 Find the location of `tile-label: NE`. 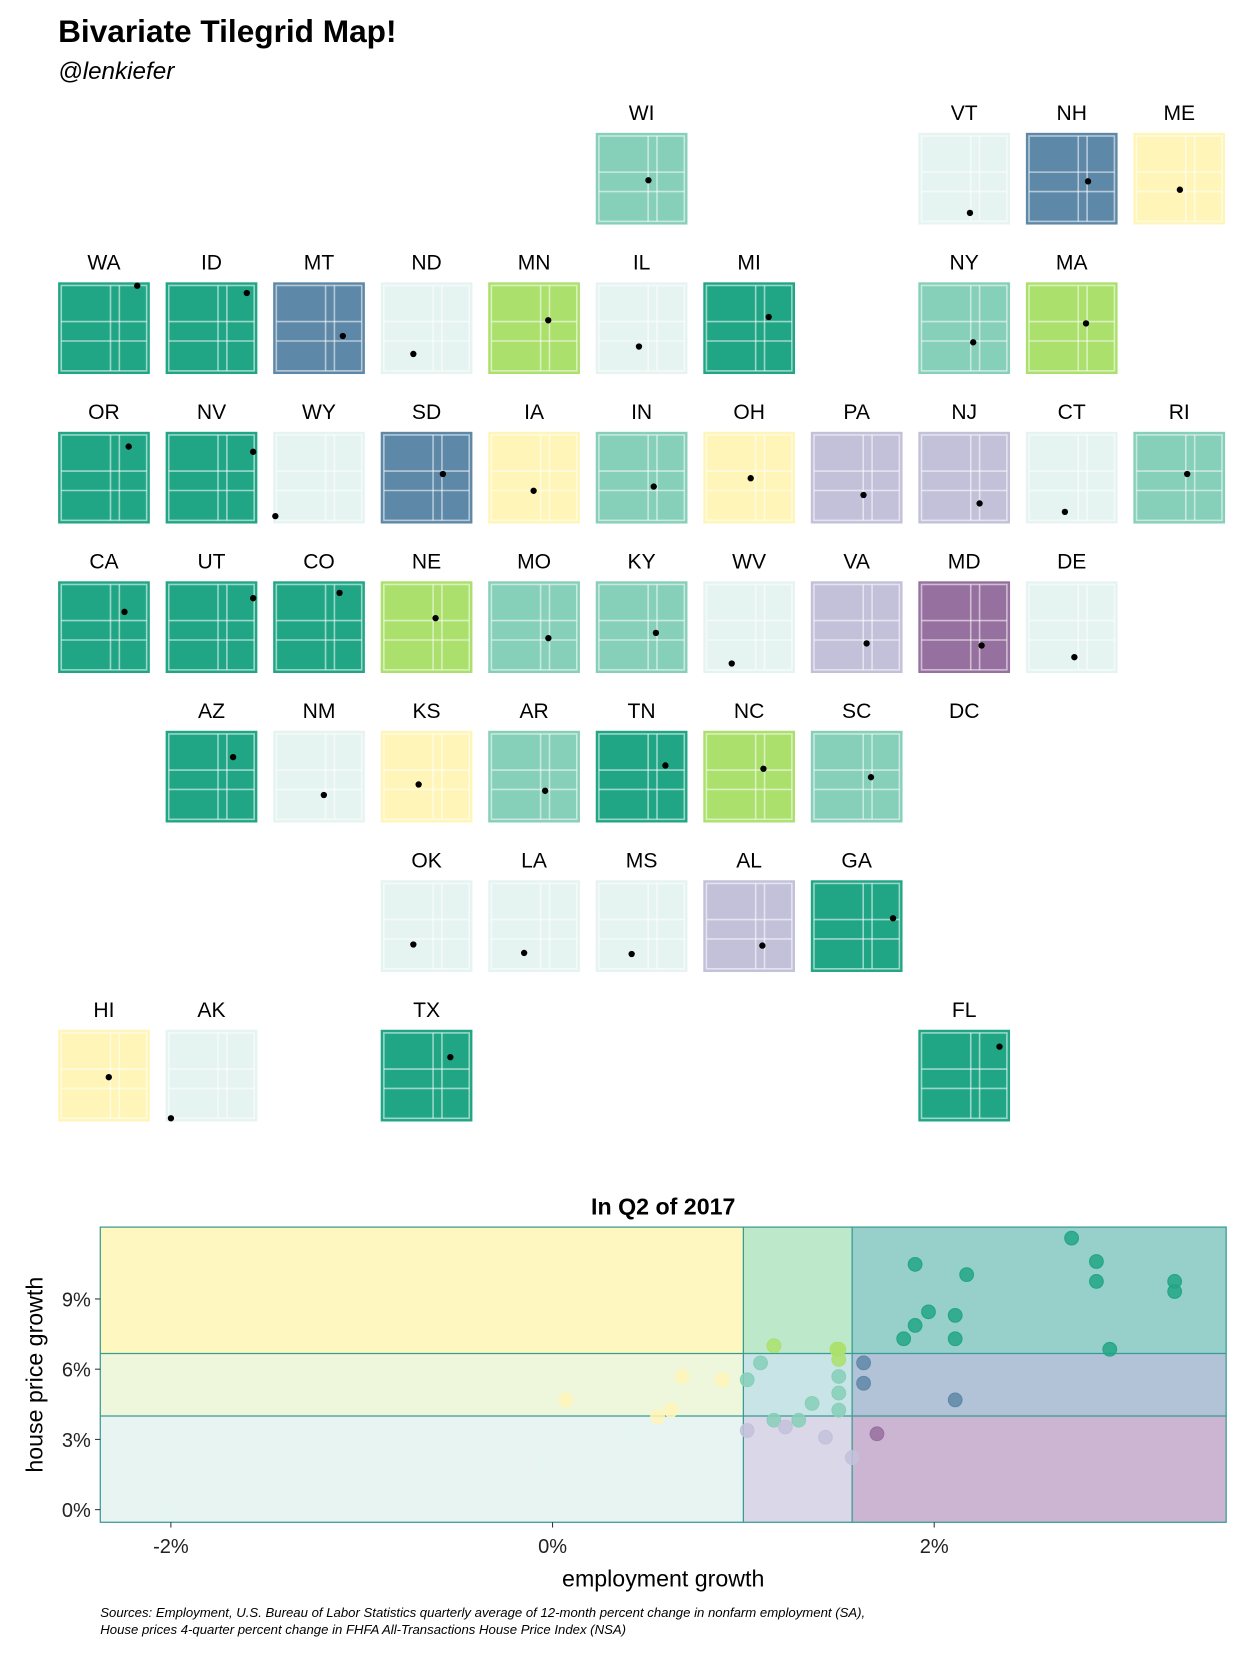

tile-label: NE is located at coordinates (426, 562).